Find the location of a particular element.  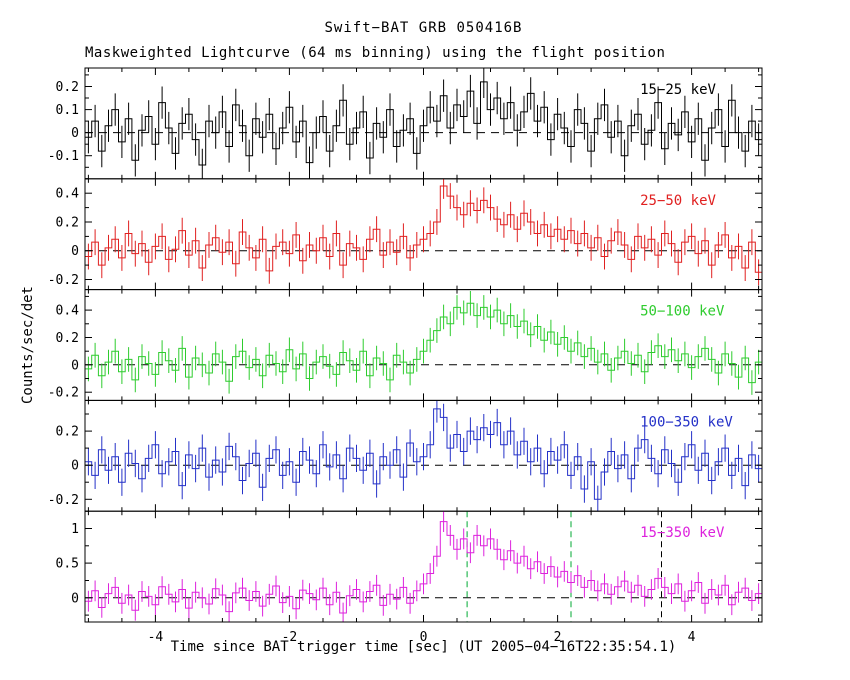

svg-text: 0.1 is located at coordinates (67, 110).